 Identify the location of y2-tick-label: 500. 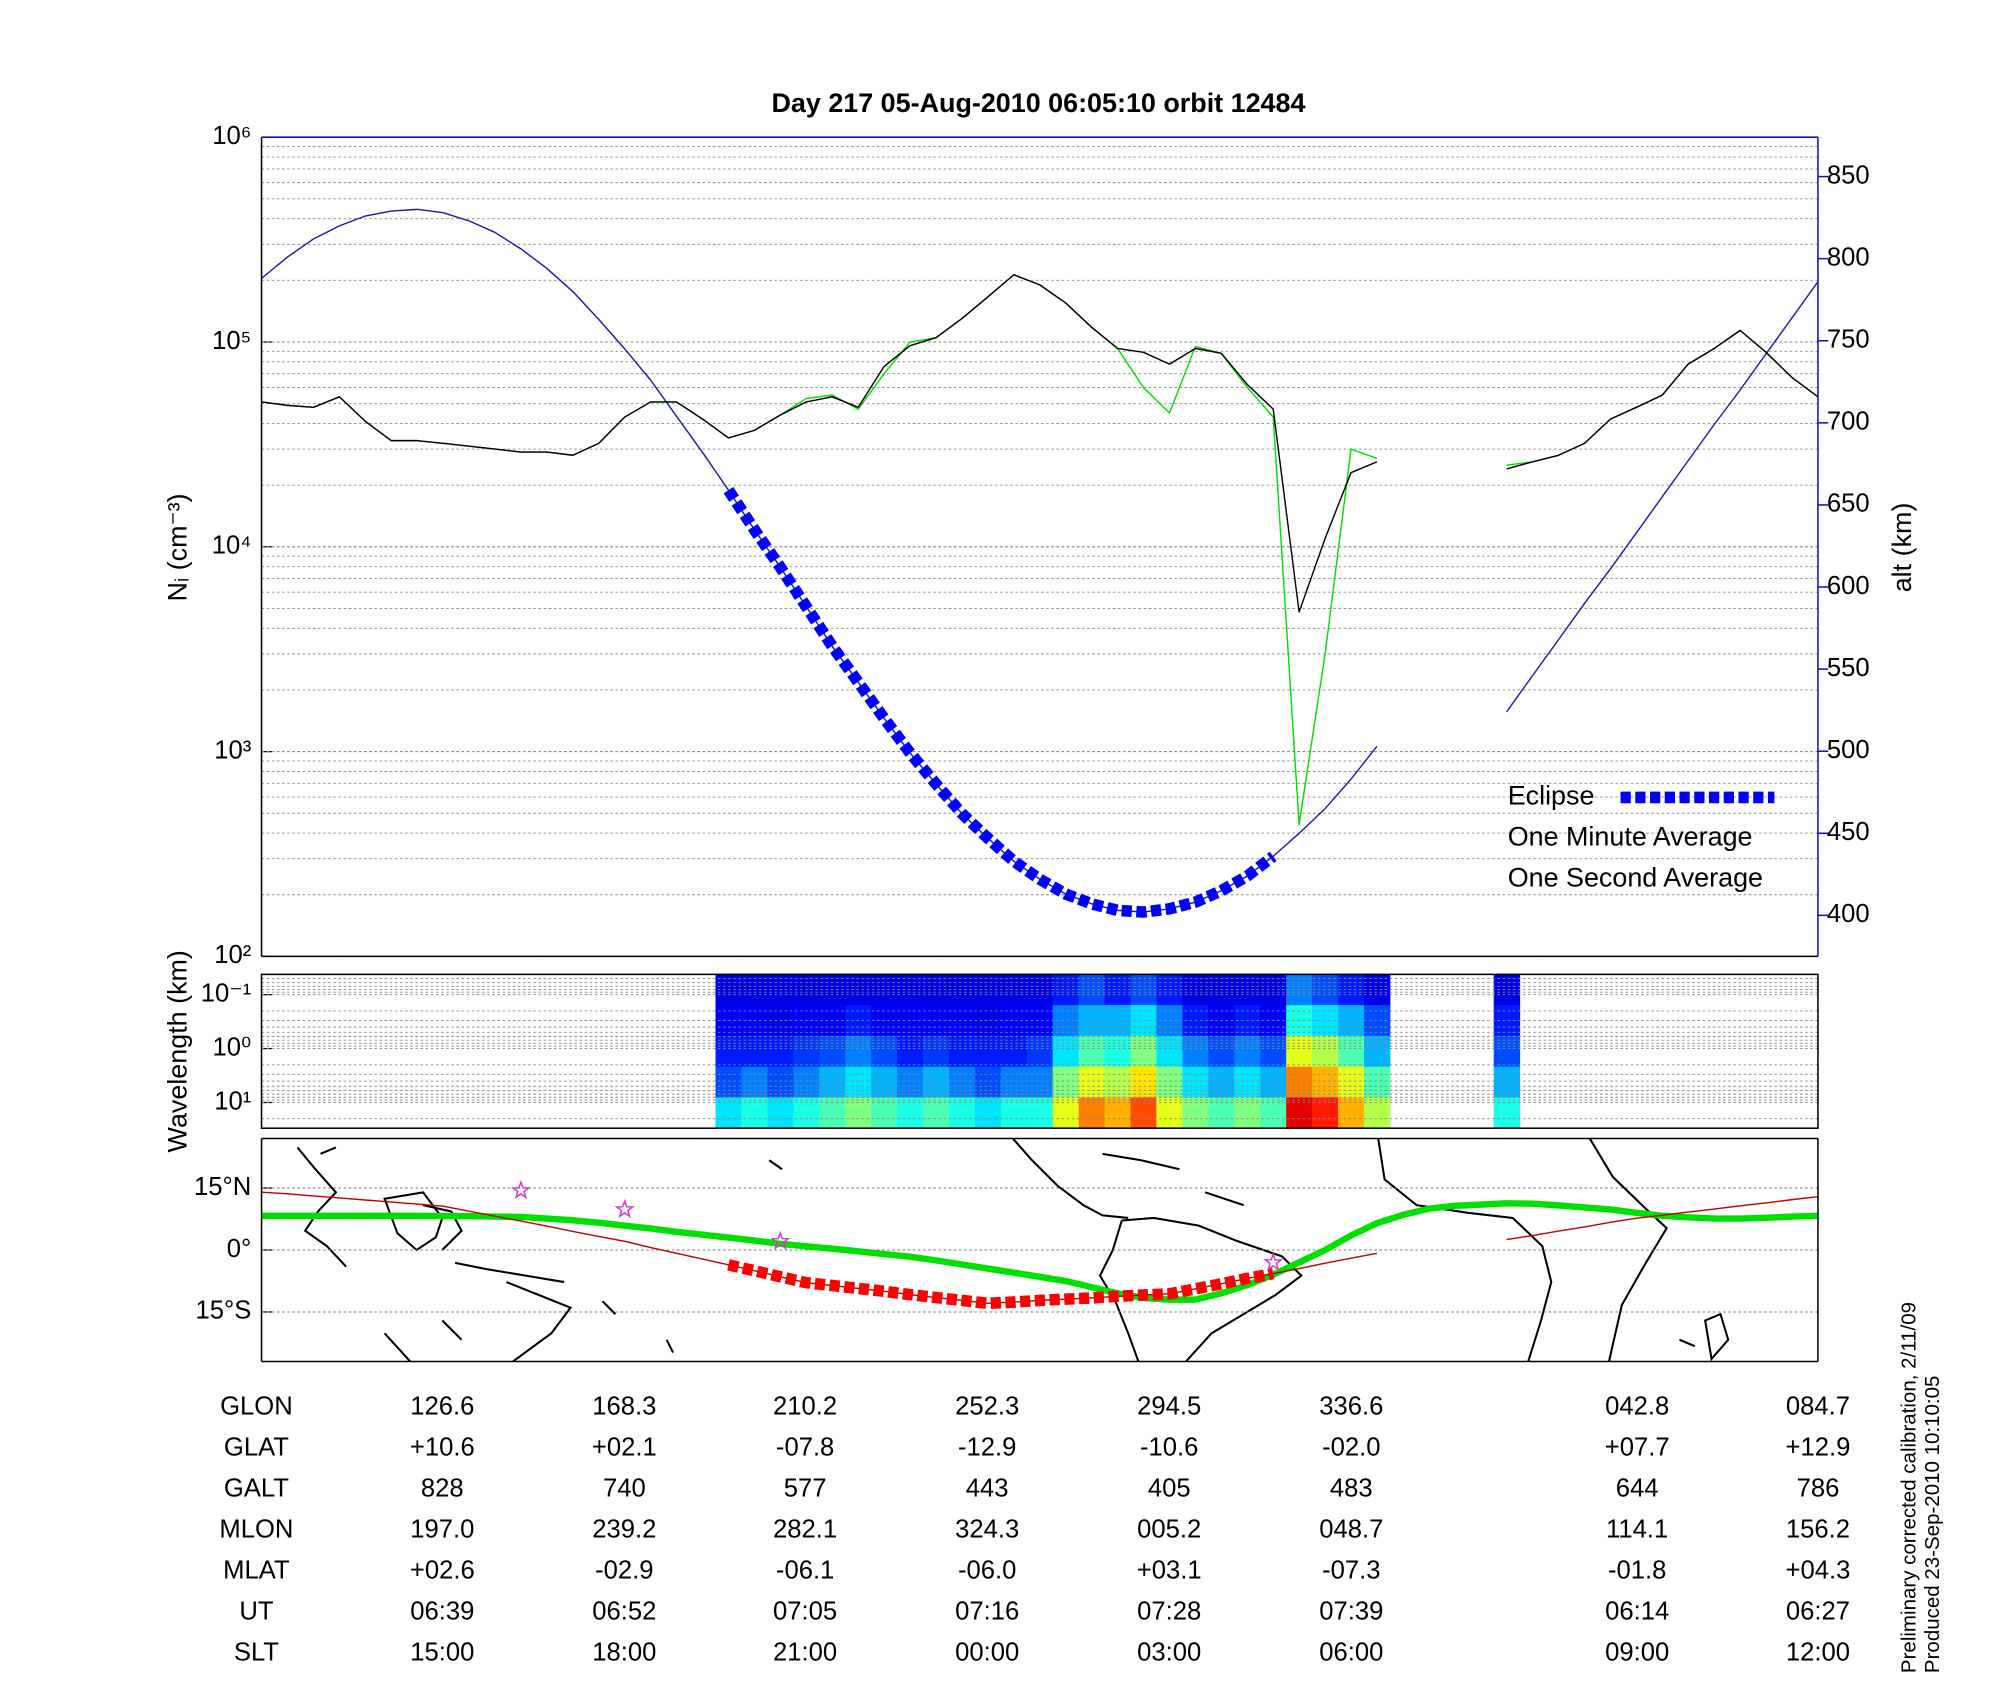
(1848, 750).